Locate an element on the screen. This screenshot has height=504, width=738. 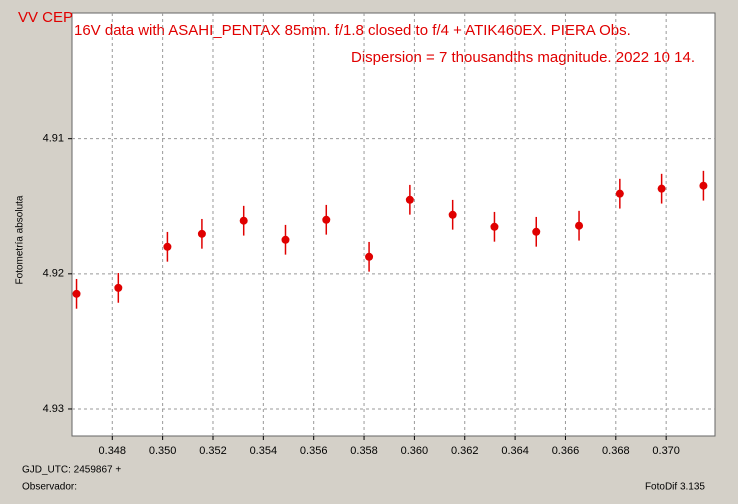
x-tick-label: 0.356 is located at coordinates (314, 451).